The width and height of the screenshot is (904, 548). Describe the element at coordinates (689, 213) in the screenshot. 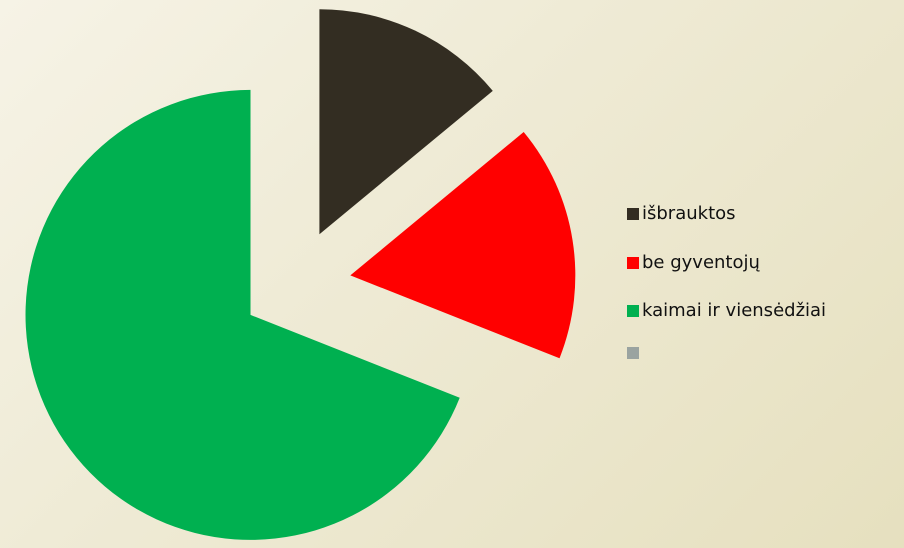

I see `legend-label: išbrauktos` at that location.